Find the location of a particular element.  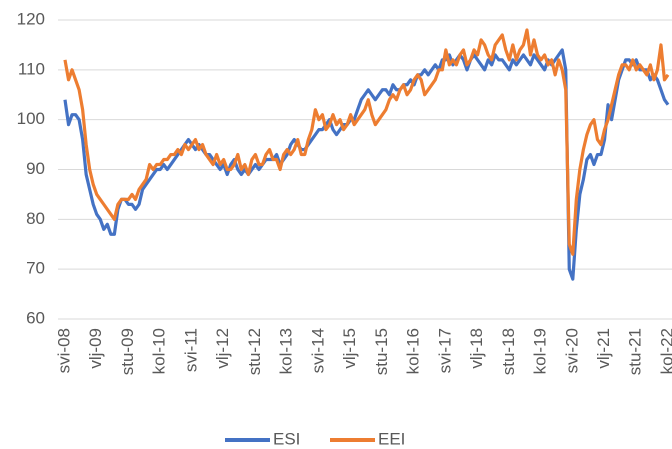

x-tick-label: svi-20 is located at coordinates (571, 350).